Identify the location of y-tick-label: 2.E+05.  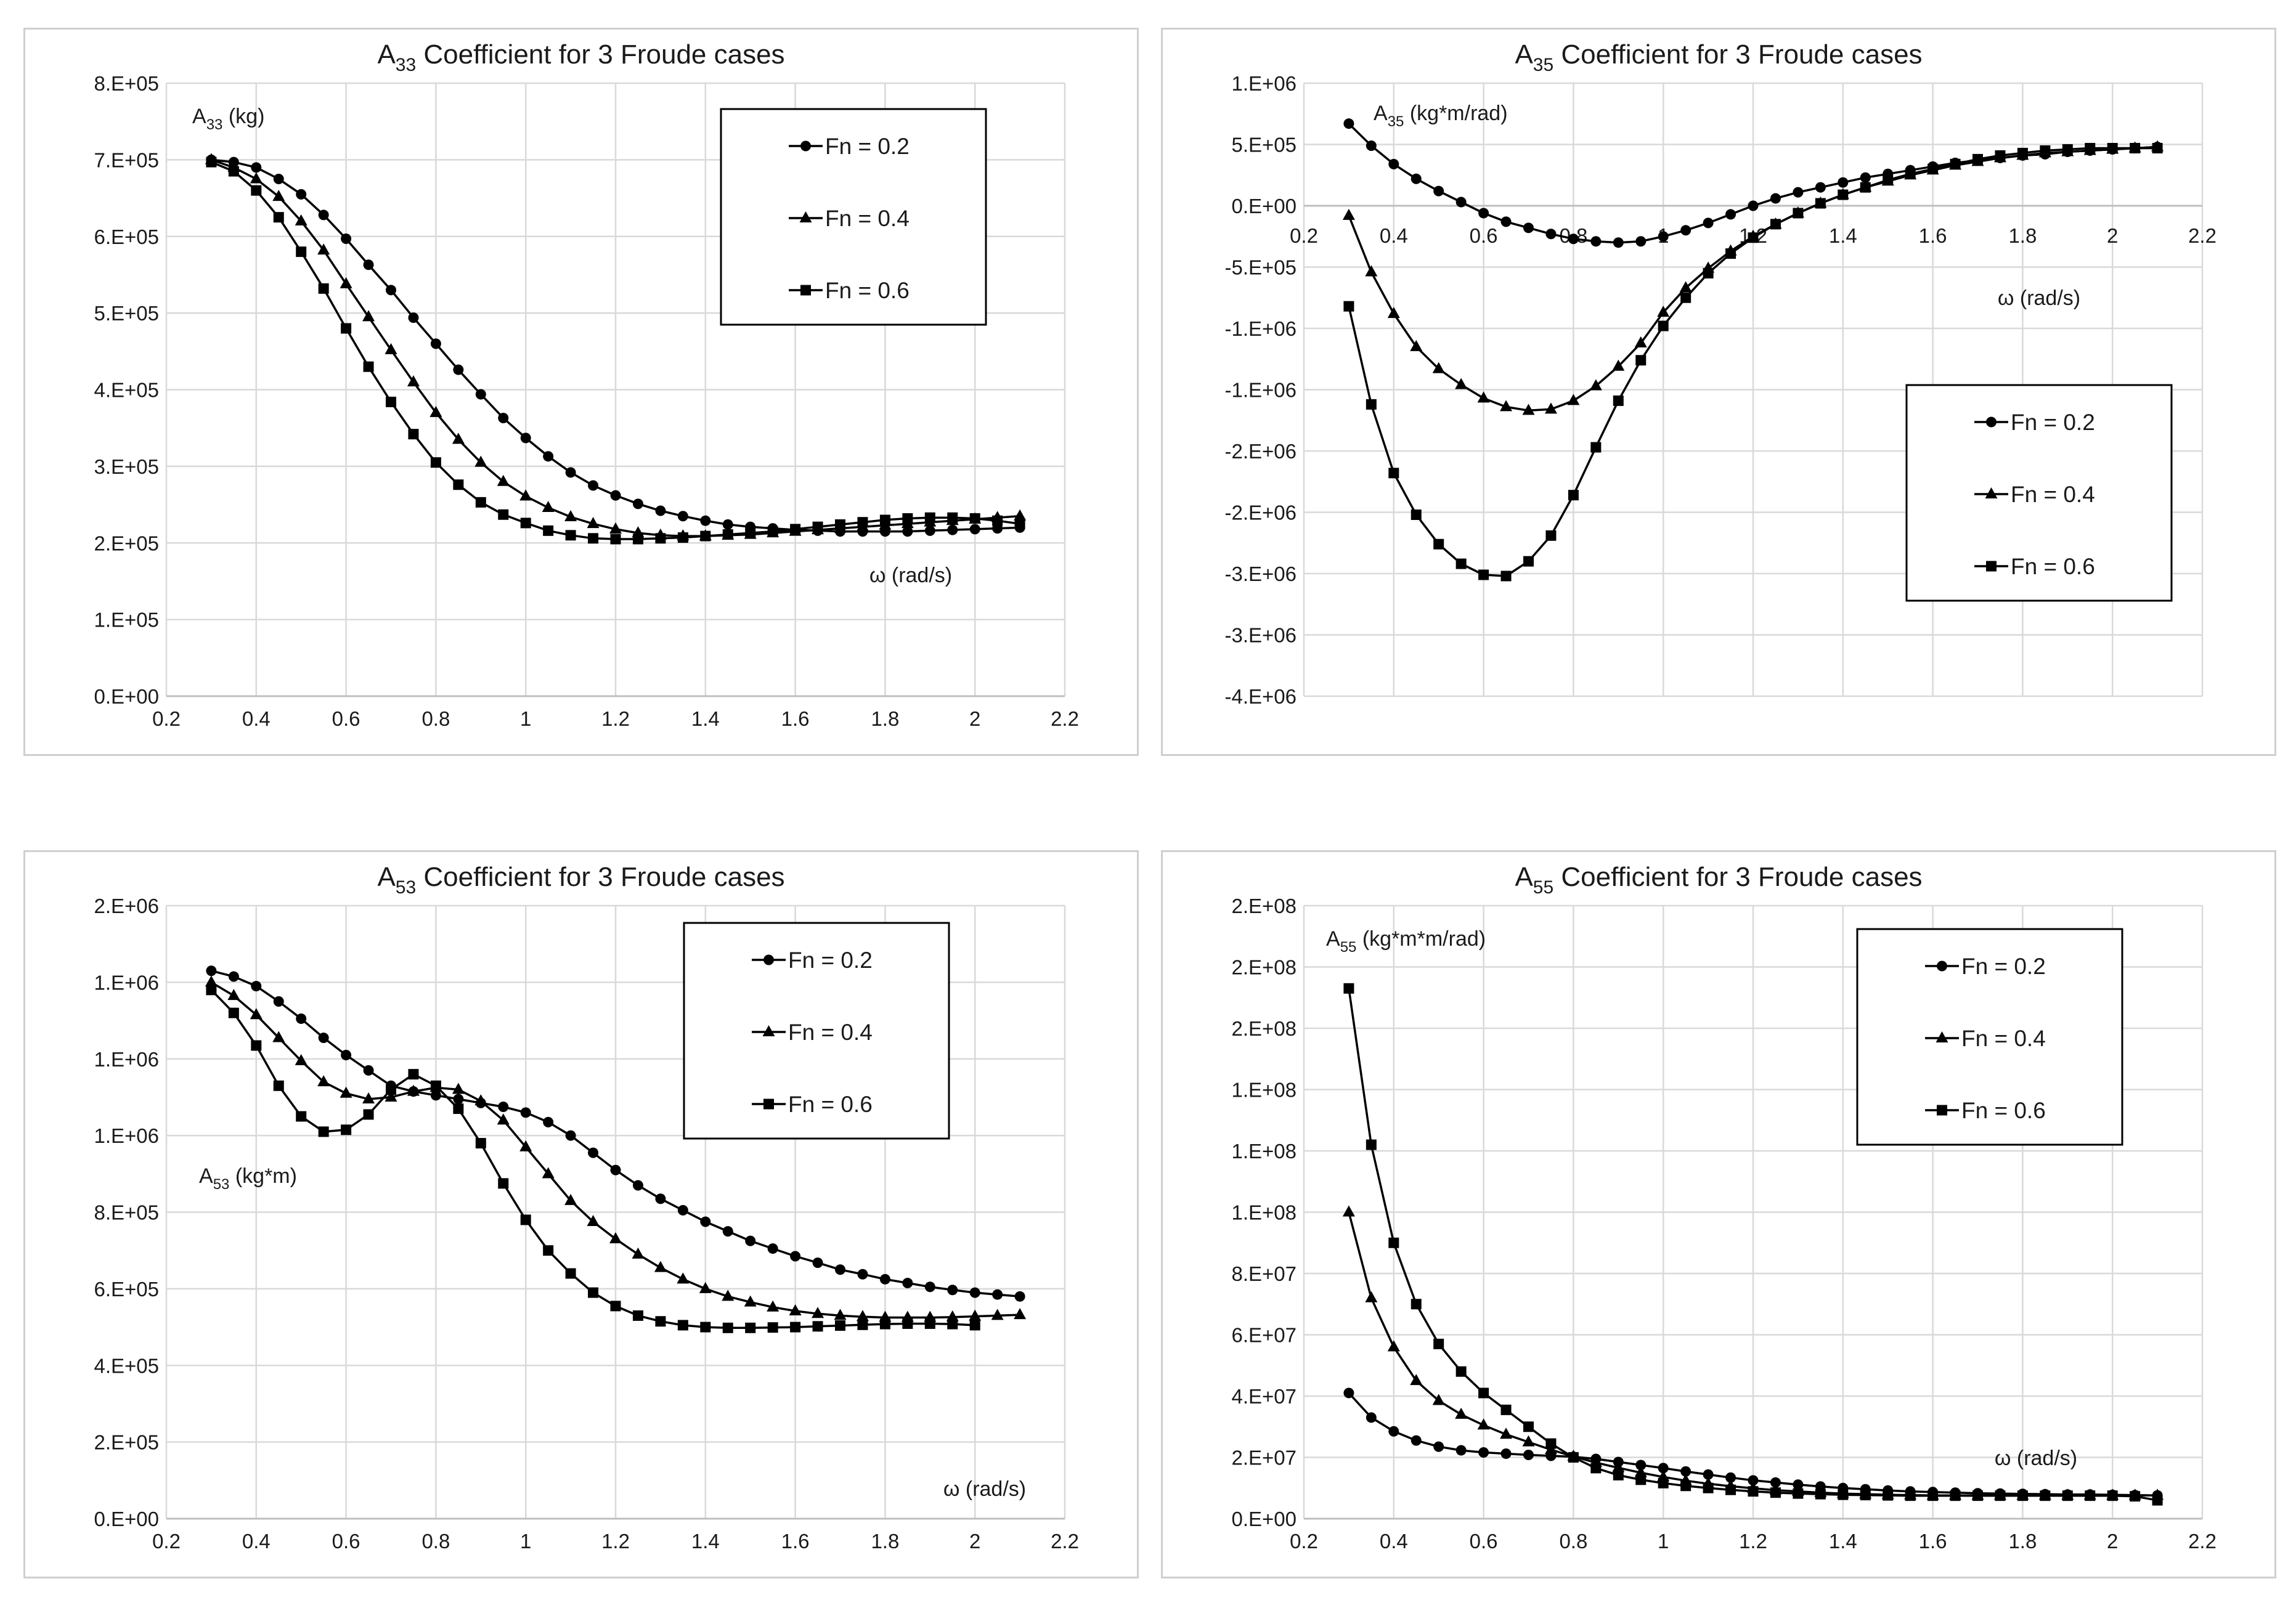
(126, 543).